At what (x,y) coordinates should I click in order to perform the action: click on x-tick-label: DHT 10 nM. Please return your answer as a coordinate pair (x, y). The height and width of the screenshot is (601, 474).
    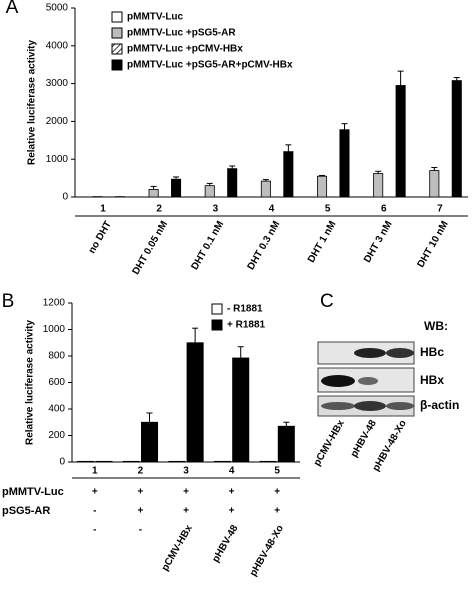
    Looking at the image, I should click on (432, 244).